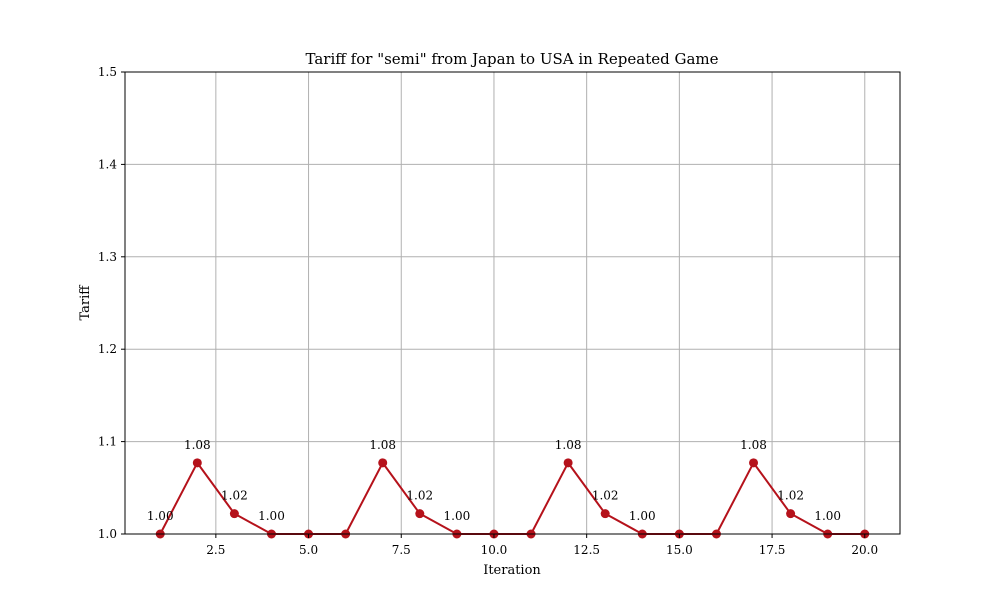 This screenshot has height=600, width=1000. Describe the element at coordinates (107, 442) in the screenshot. I see `y-tick-label: 1.1` at that location.